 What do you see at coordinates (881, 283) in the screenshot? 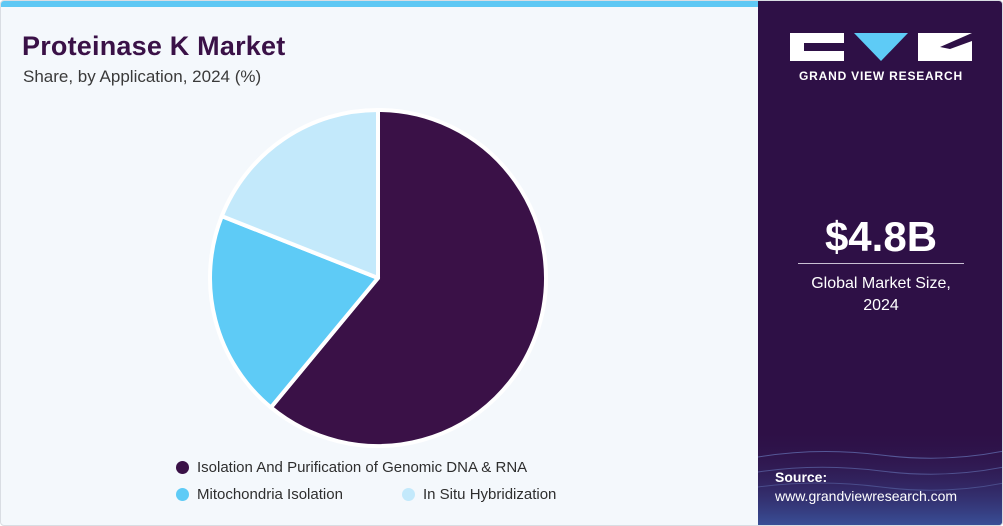
I see `market-size-label-line1: Global Market Size,` at bounding box center [881, 283].